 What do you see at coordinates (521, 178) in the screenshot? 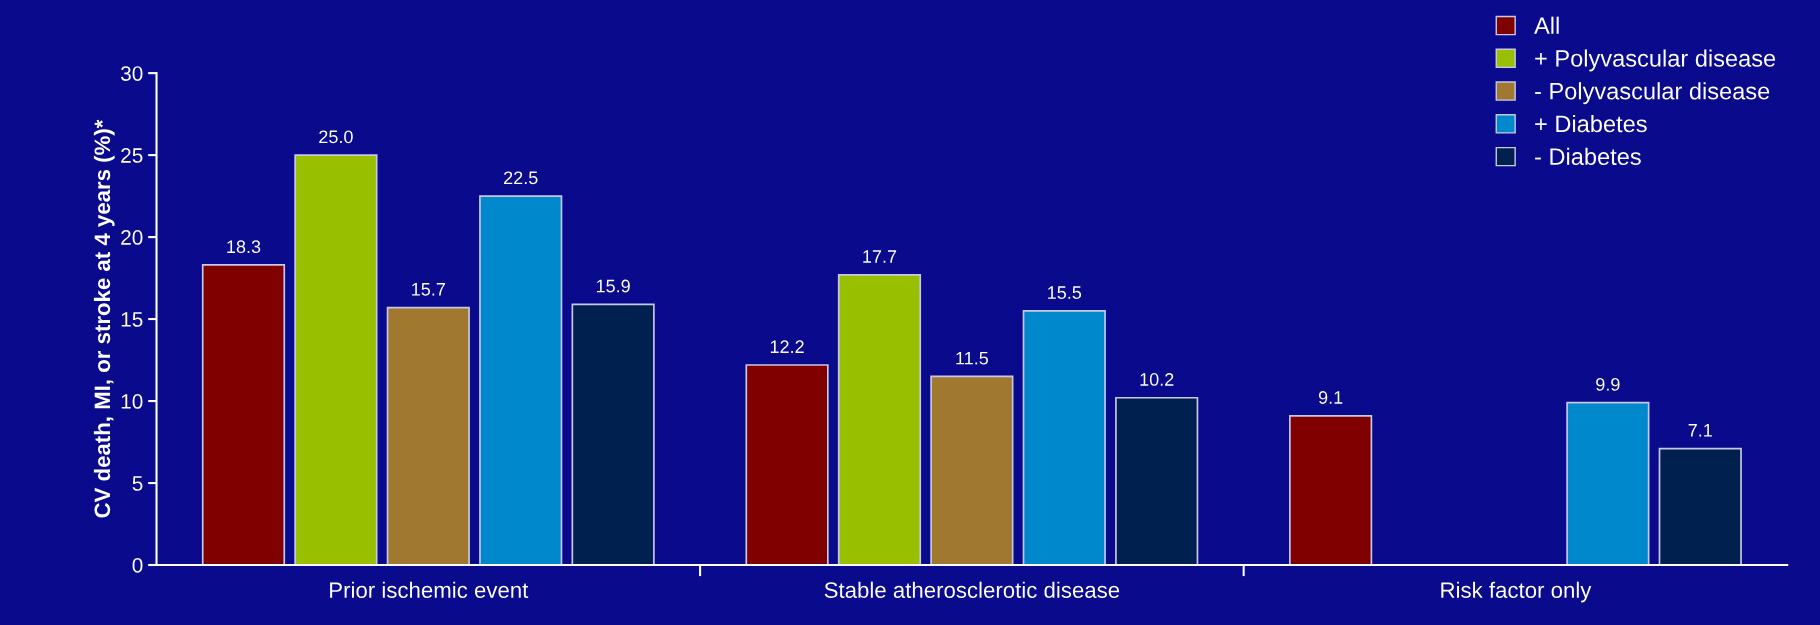
I see `data-label: 22.5` at bounding box center [521, 178].